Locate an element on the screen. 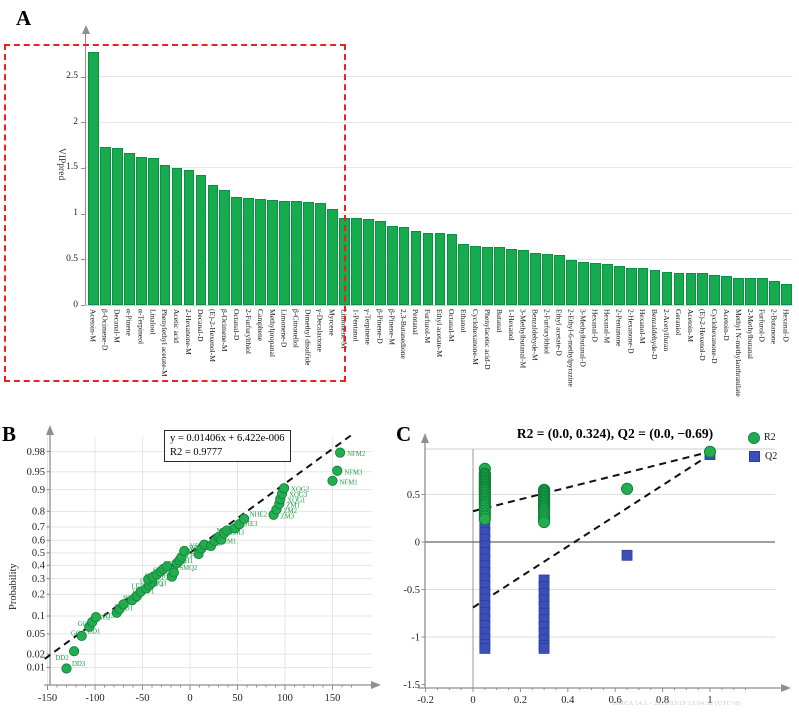 This screenshot has width=799, height=712. vip-y-tick-label: 2 is located at coordinates (75, 121).